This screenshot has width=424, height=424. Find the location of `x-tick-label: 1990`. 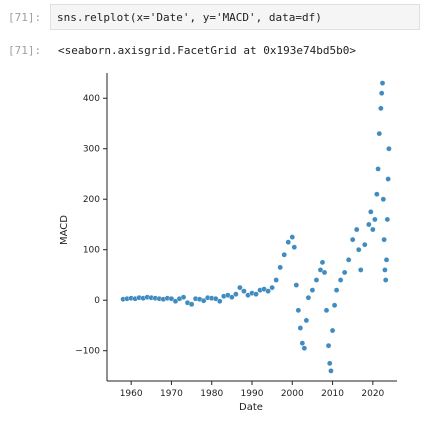

x-tick-label: 1990 is located at coordinates (252, 394).